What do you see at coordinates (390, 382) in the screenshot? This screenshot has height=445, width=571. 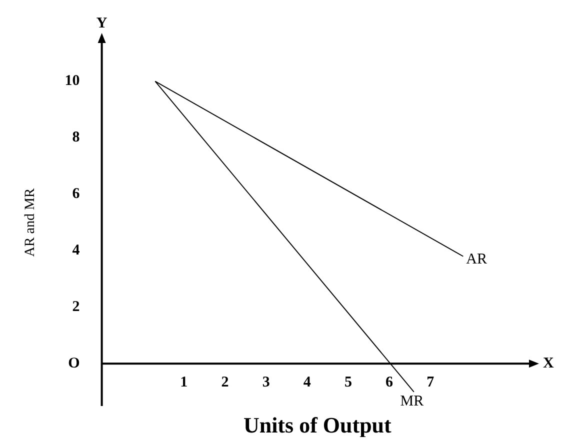 I see `x-tick-label: 6` at bounding box center [390, 382].